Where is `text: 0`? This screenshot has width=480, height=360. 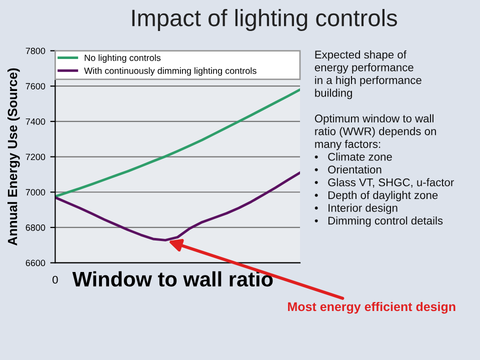 text: 0 is located at coordinates (55, 280).